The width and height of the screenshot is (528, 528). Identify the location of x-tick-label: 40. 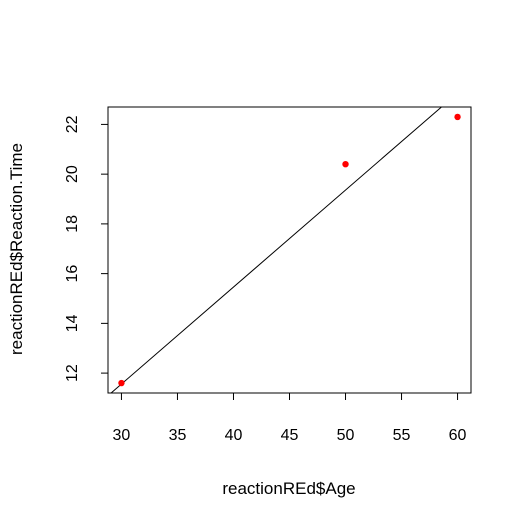
(234, 435).